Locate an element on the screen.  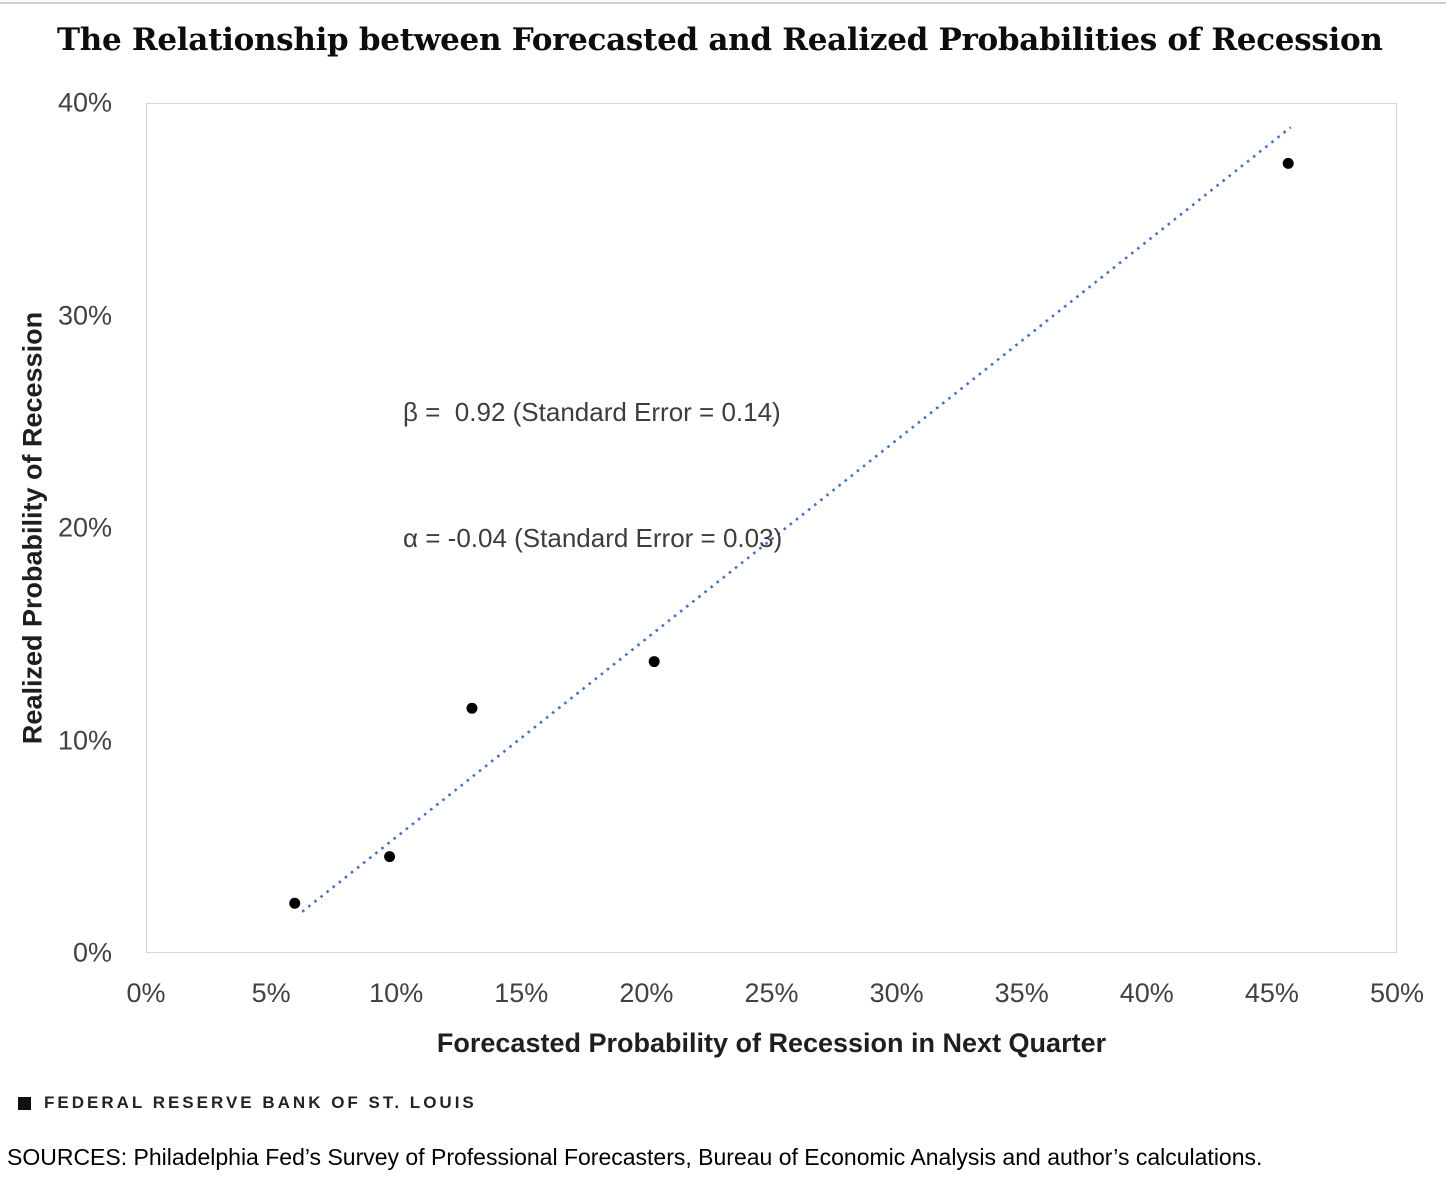
beta-annotation-line: β = 0.92 (Standard Error = 0.14) is located at coordinates (592, 412).